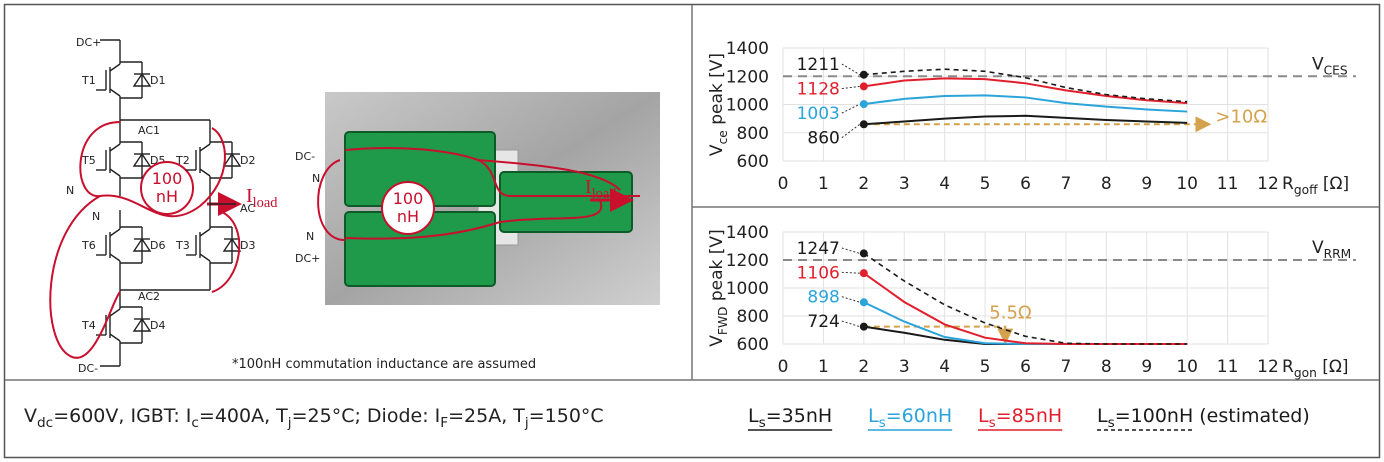 The image size is (1384, 462). I want to click on circuit-label: DC-, so click(88, 368).